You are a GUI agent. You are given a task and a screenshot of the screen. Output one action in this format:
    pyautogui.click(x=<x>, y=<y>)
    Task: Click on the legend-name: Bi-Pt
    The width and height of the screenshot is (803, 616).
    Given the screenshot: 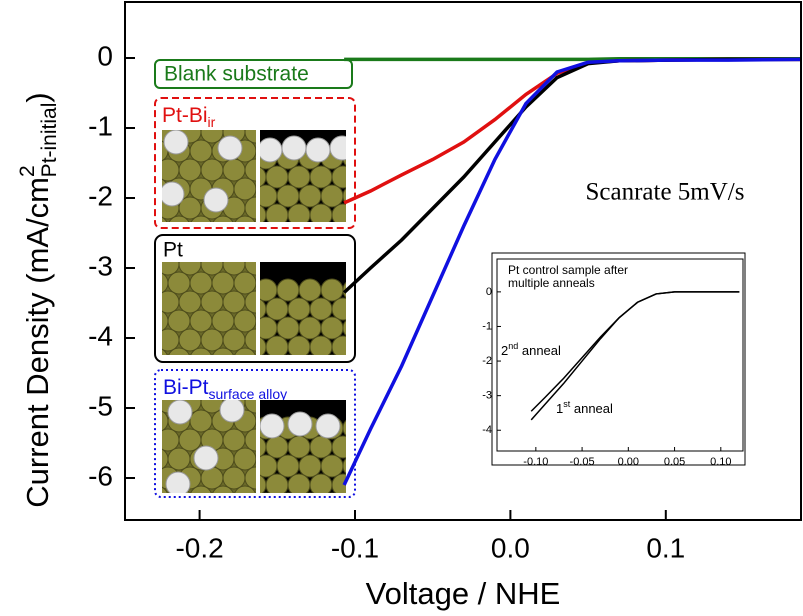 What is the action you would take?
    pyautogui.click(x=186, y=387)
    